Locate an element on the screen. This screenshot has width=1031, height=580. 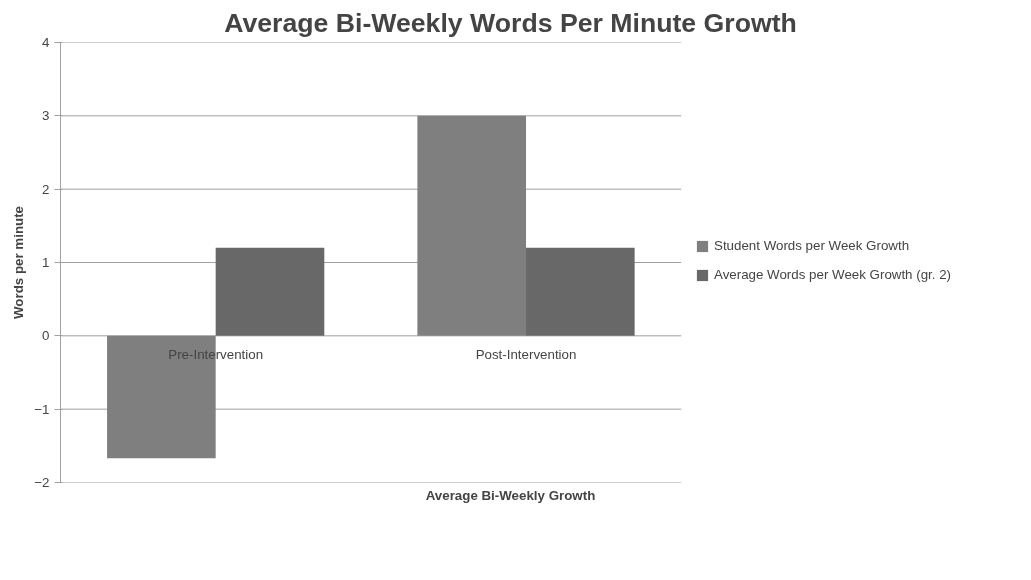
chart-title: Average Bi-Weekly Words Per Minute Growth is located at coordinates (510, 22).